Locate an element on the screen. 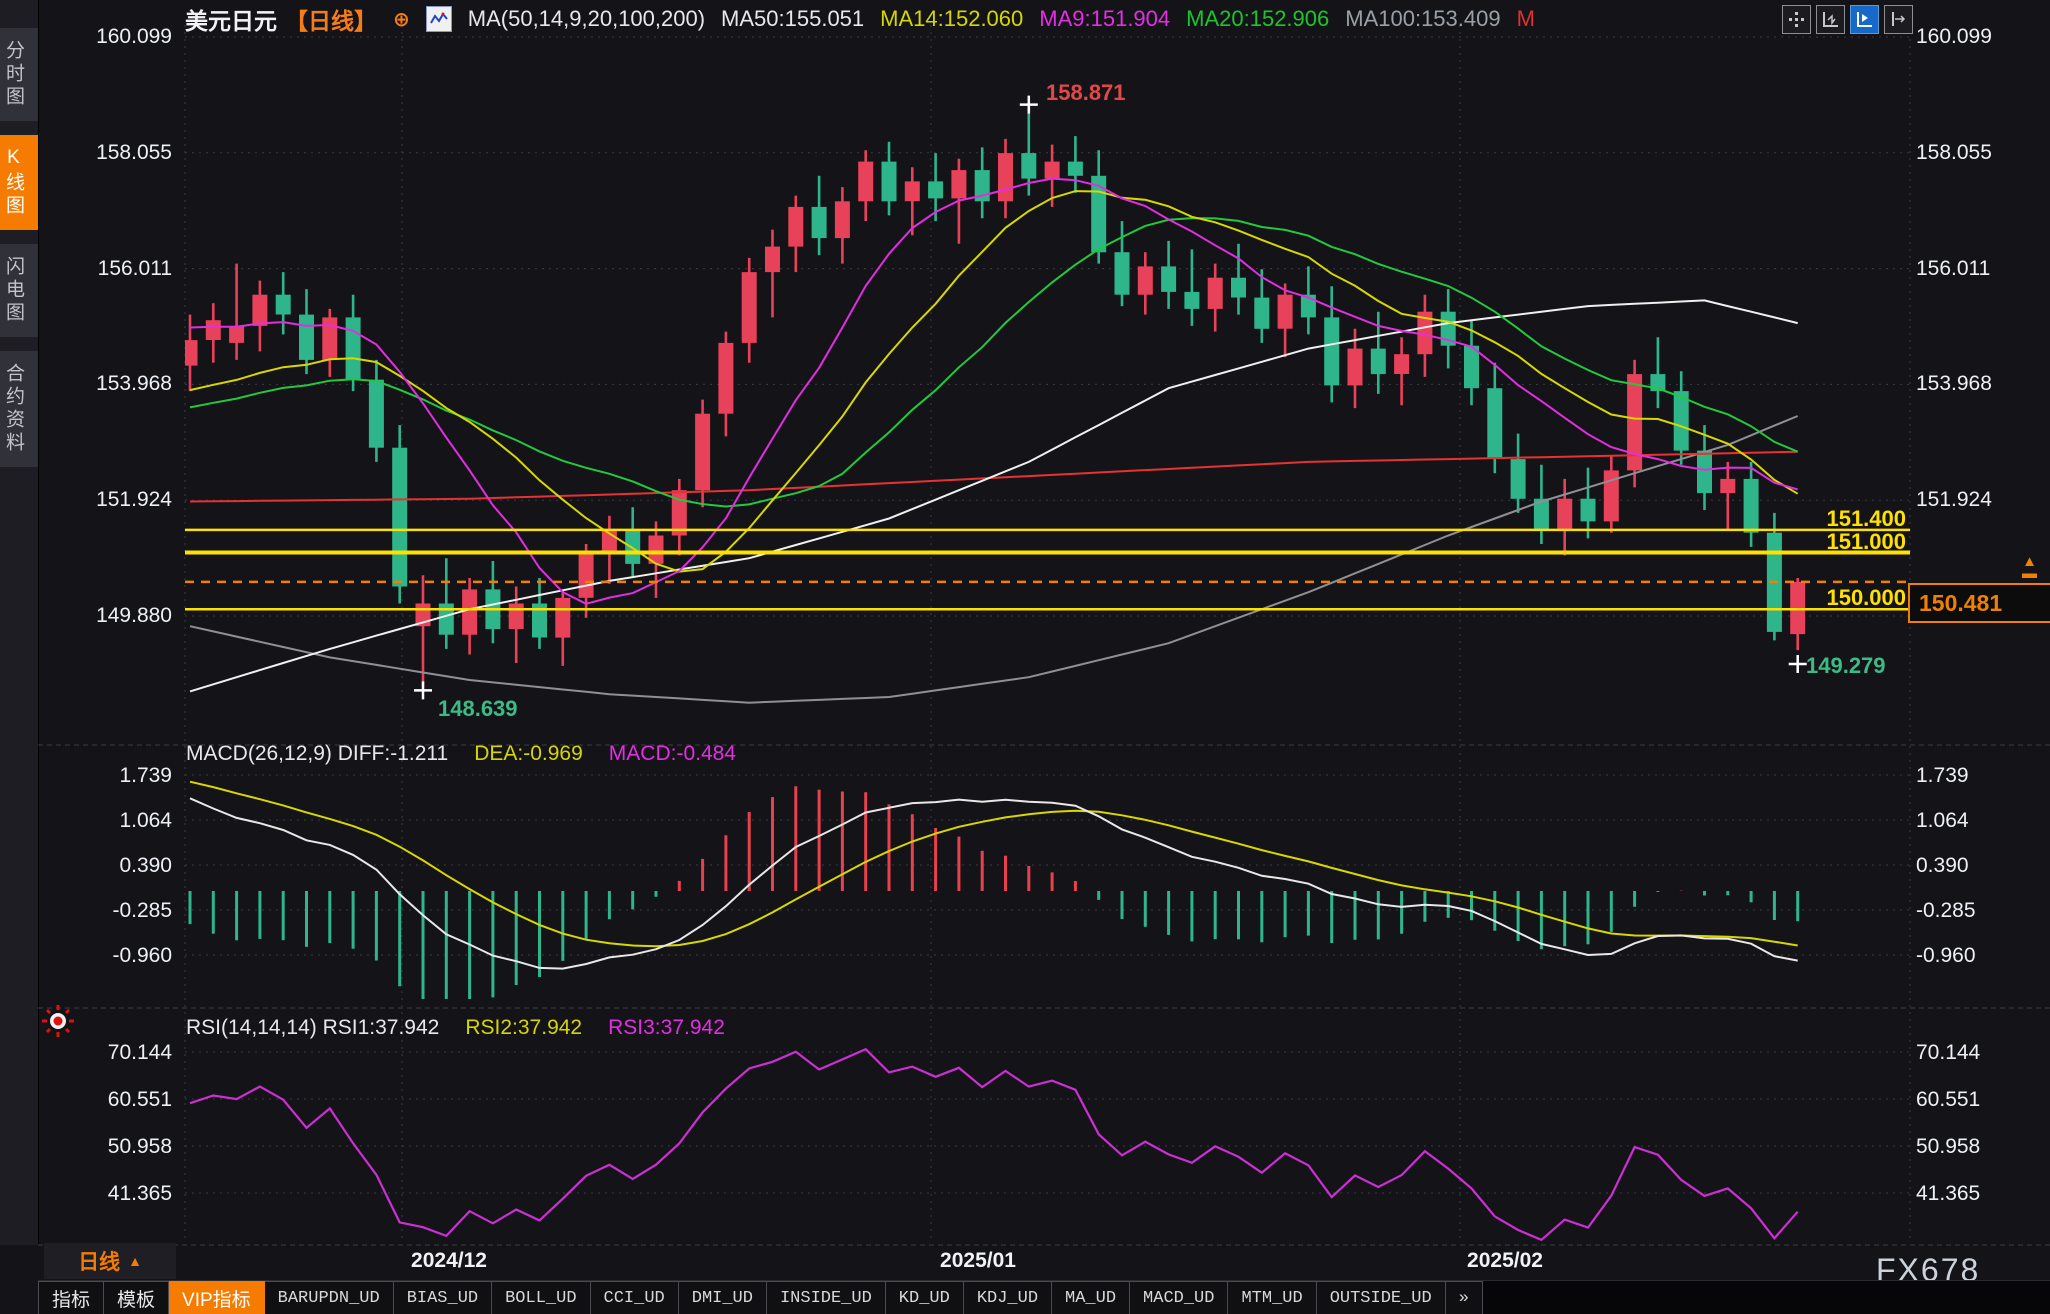 The width and height of the screenshot is (2050, 1314). hline-label-151400: 151.400 is located at coordinates (1866, 518).